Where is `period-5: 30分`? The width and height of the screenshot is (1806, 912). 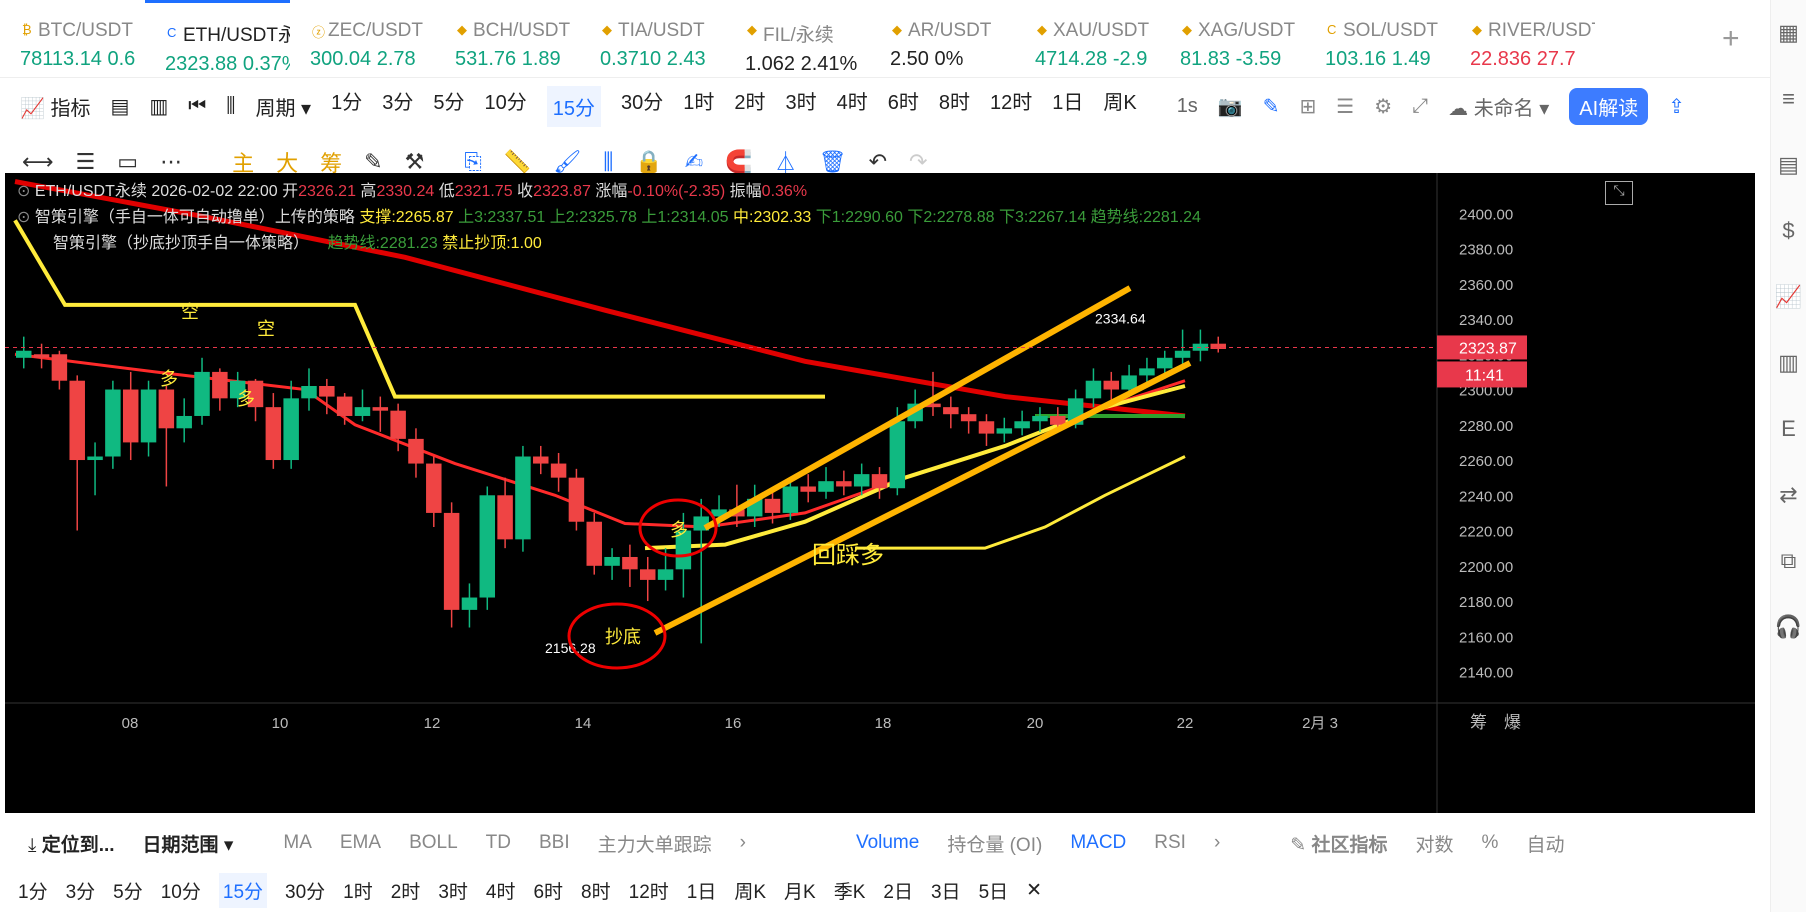 period-5: 30分 is located at coordinates (305, 892).